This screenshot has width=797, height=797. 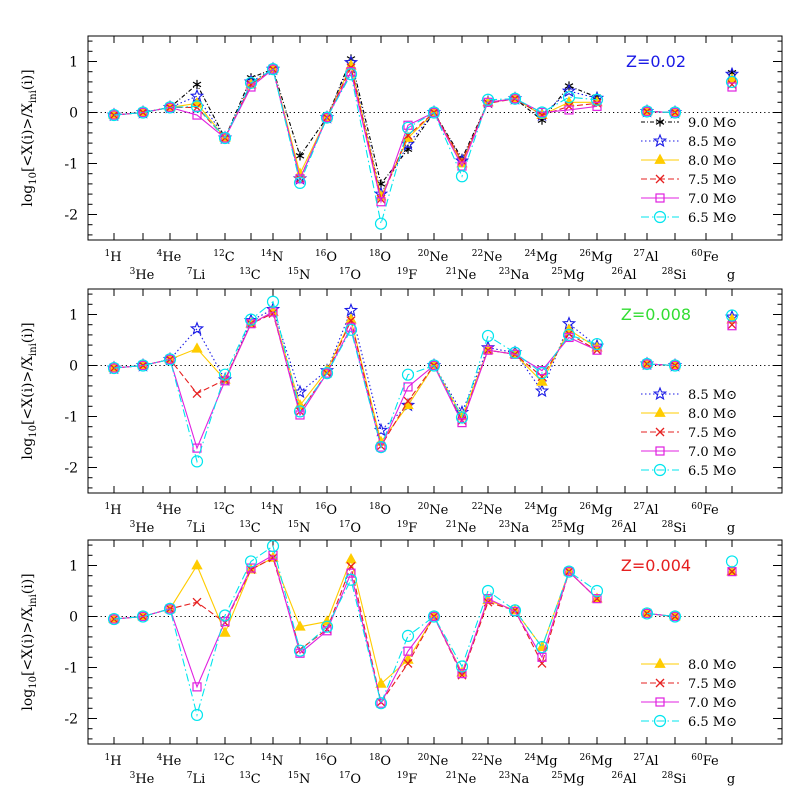 What do you see at coordinates (731, 275) in the screenshot?
I see `isotope-label: g` at bounding box center [731, 275].